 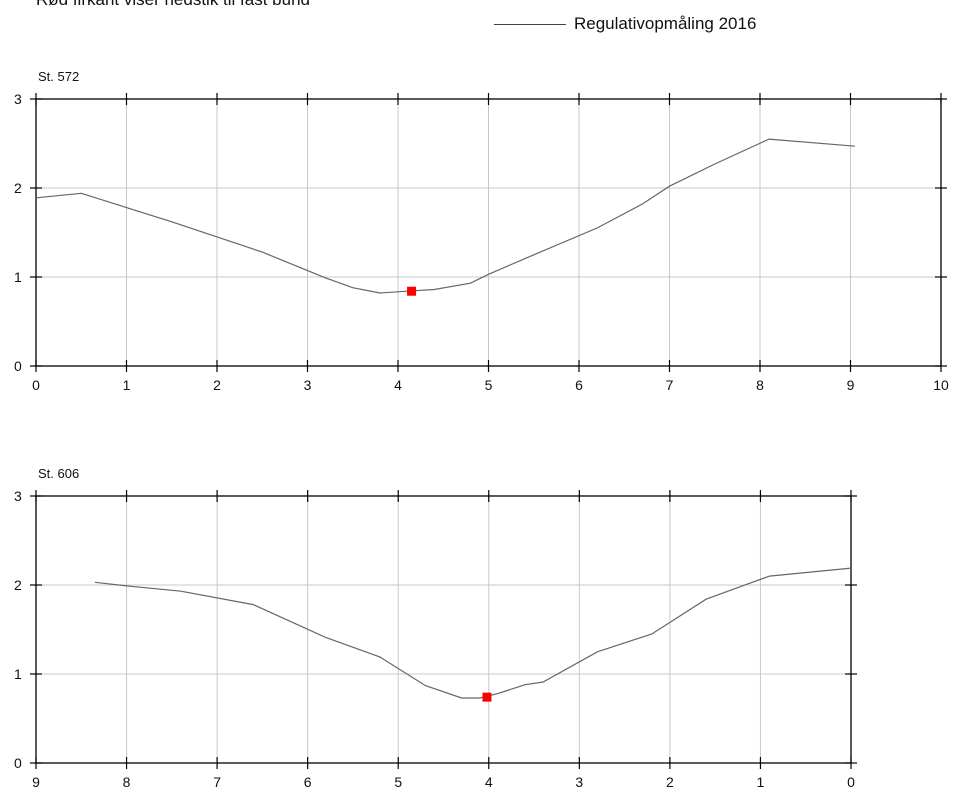 I want to click on legend: Regulativopmåling 2016, so click(x=625, y=24).